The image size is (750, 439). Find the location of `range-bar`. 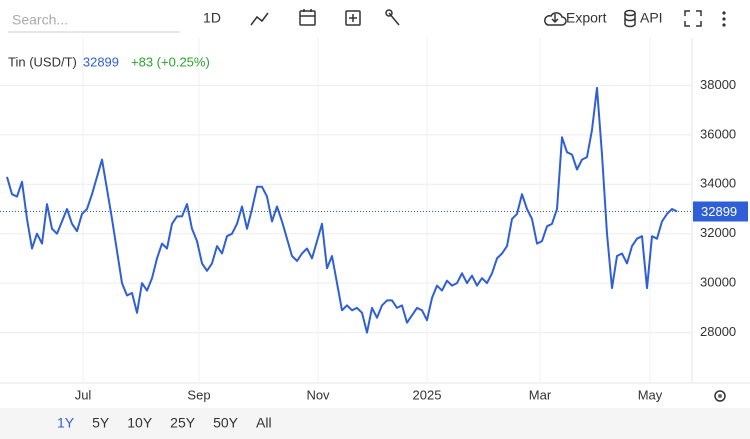

range-bar is located at coordinates (375, 423).